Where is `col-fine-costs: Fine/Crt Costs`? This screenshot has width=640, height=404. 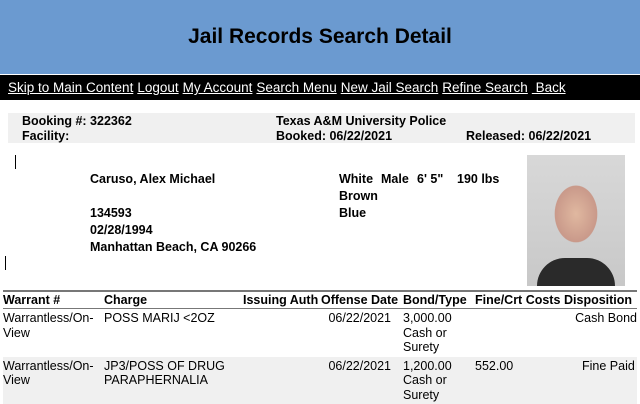 col-fine-costs: Fine/Crt Costs is located at coordinates (519, 300).